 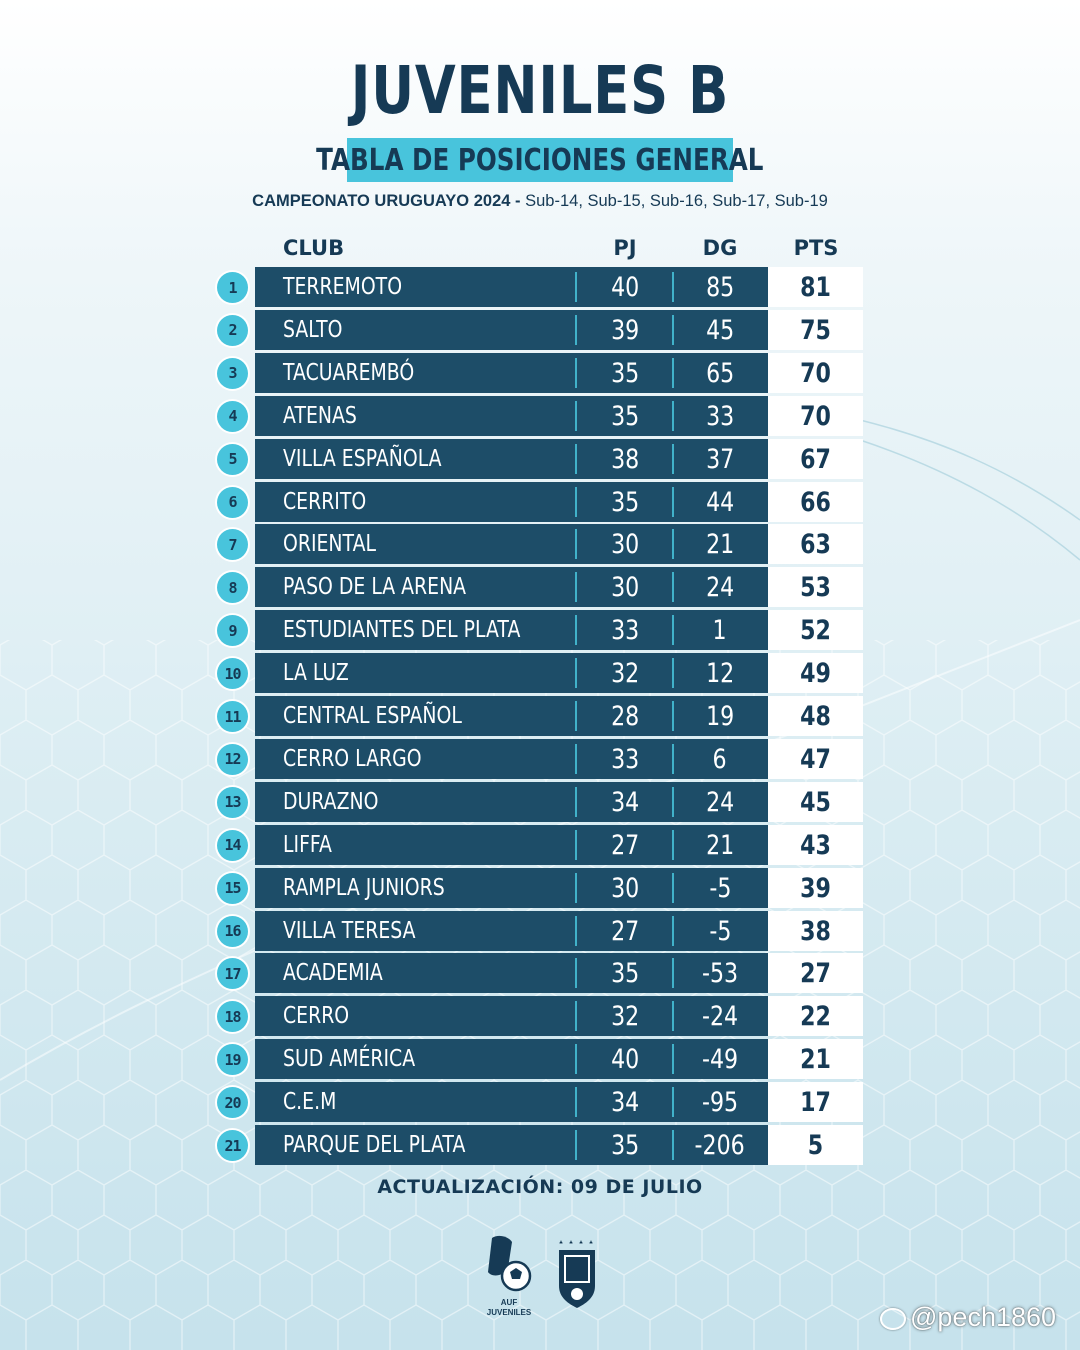 I want to click on watermark-text: @pech1860, so click(x=983, y=1317).